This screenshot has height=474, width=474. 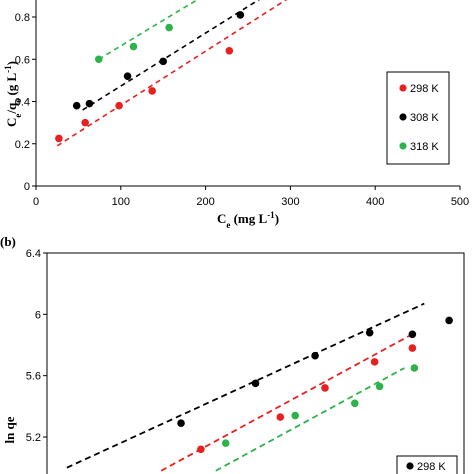 What do you see at coordinates (248, 220) in the screenshot?
I see `x-axis-label-a: Ce (mg L-1)` at bounding box center [248, 220].